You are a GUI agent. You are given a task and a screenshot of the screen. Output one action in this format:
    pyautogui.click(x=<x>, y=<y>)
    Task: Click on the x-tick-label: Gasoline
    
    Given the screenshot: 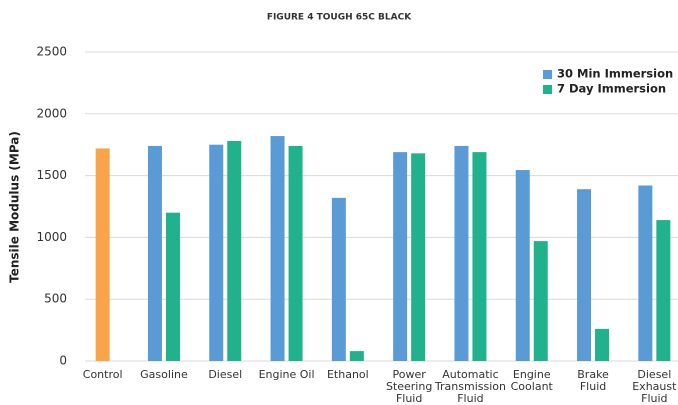 What is the action you would take?
    pyautogui.click(x=164, y=374)
    